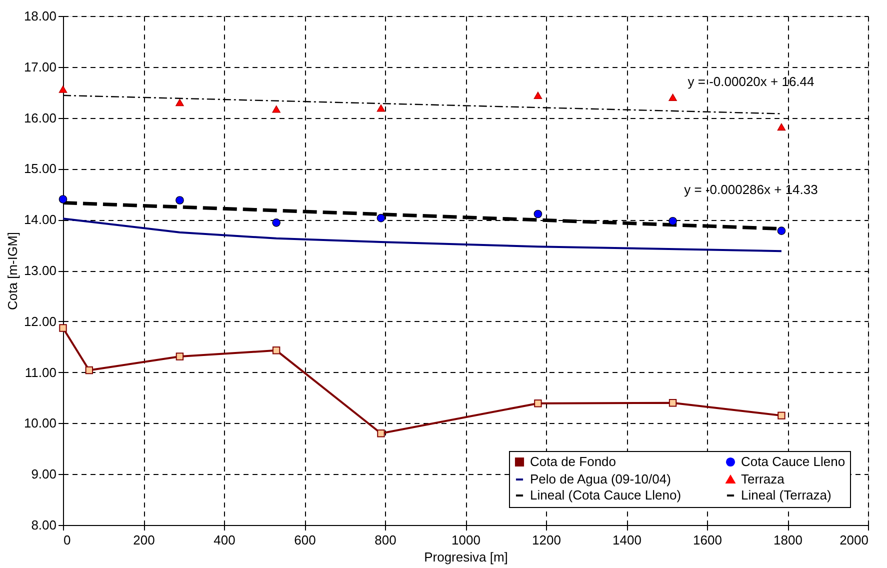 Image resolution: width=887 pixels, height=568 pixels. I want to click on y-tick-label: 12.00, so click(40, 321).